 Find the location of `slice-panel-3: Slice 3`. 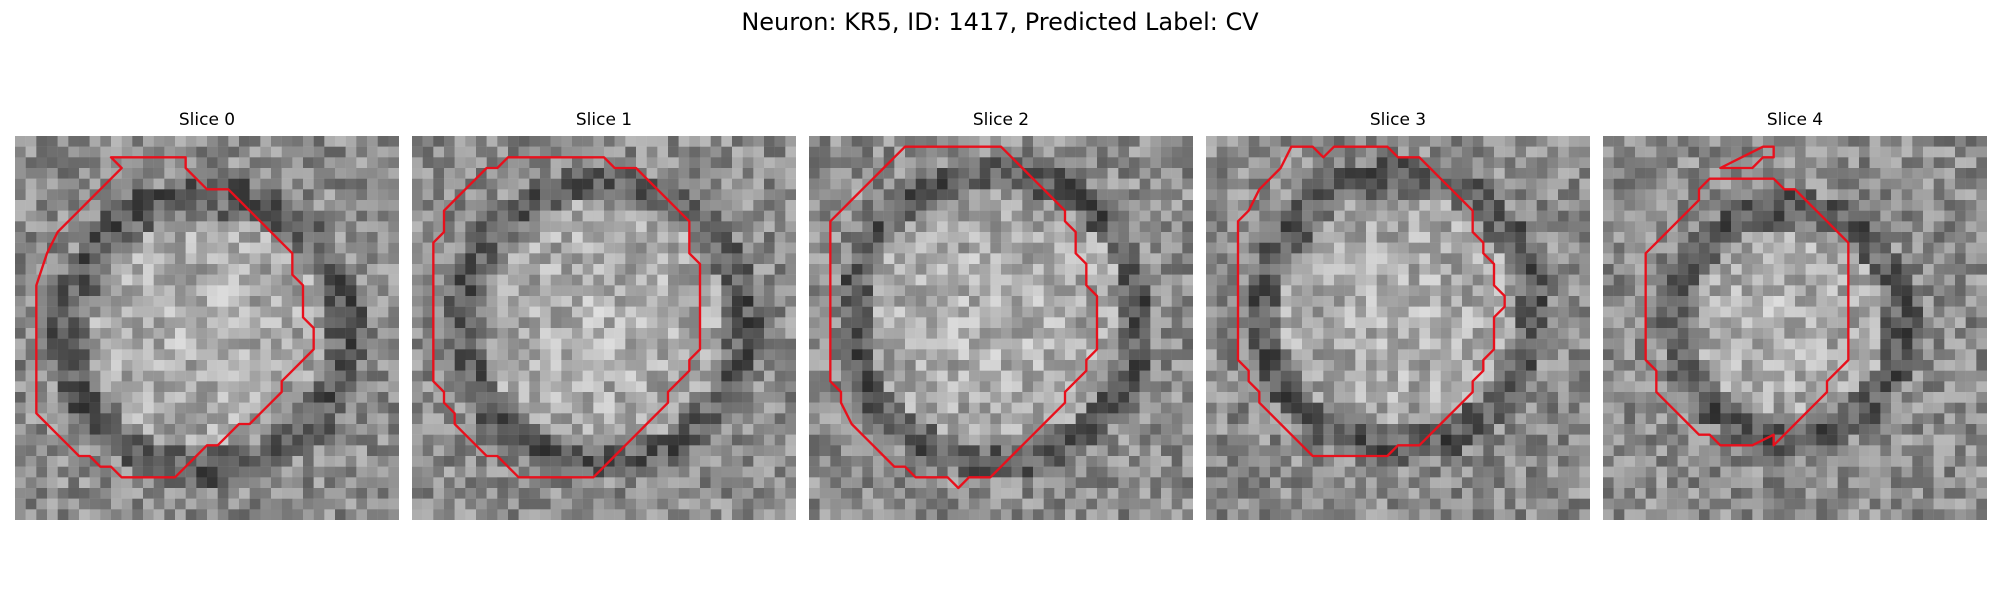

slice-panel-3: Slice 3 is located at coordinates (1398, 314).